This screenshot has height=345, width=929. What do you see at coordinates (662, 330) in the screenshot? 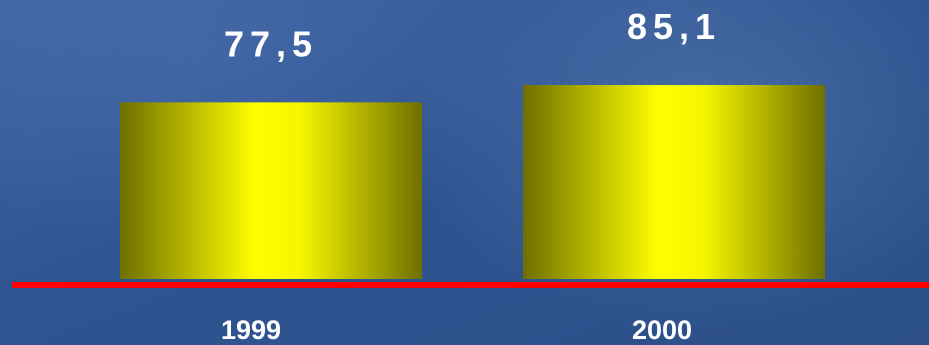
I see `category-label-2000: 2000` at bounding box center [662, 330].